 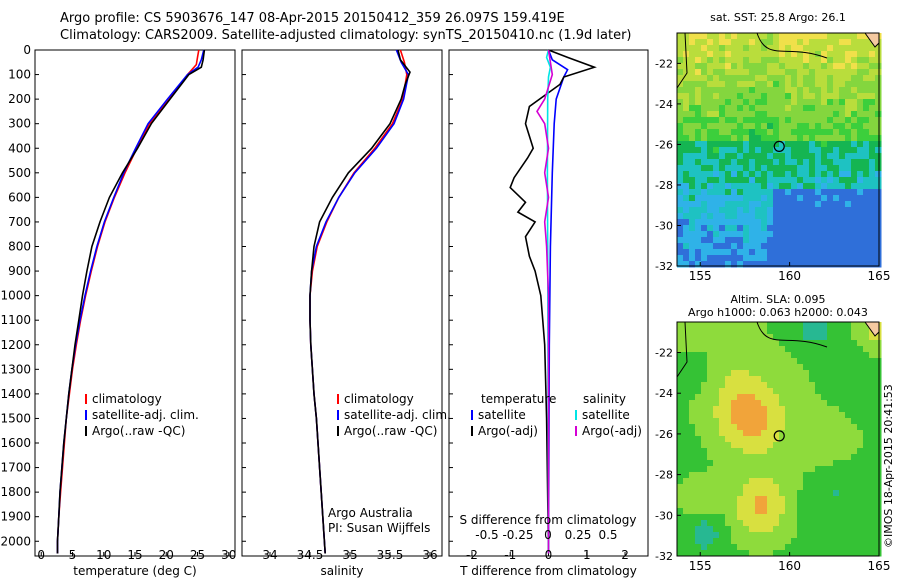 What do you see at coordinates (664, 63) in the screenshot?
I see `sst-map-ytick-label: -22` at bounding box center [664, 63].